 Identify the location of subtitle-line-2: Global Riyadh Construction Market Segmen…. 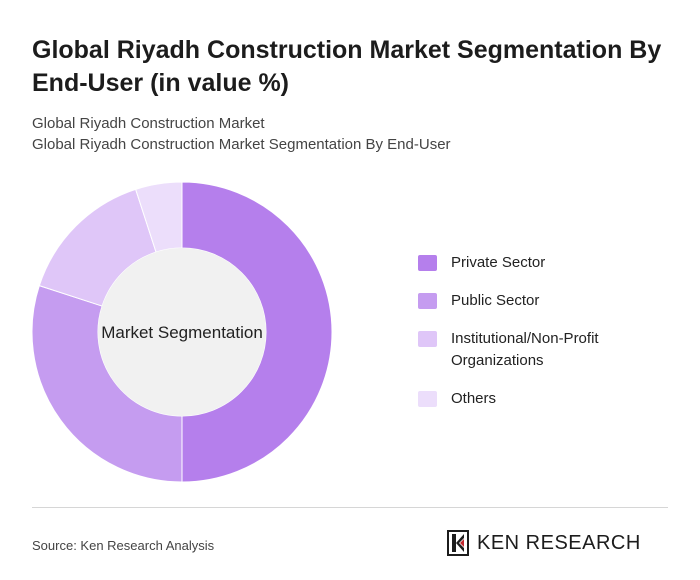
(241, 144).